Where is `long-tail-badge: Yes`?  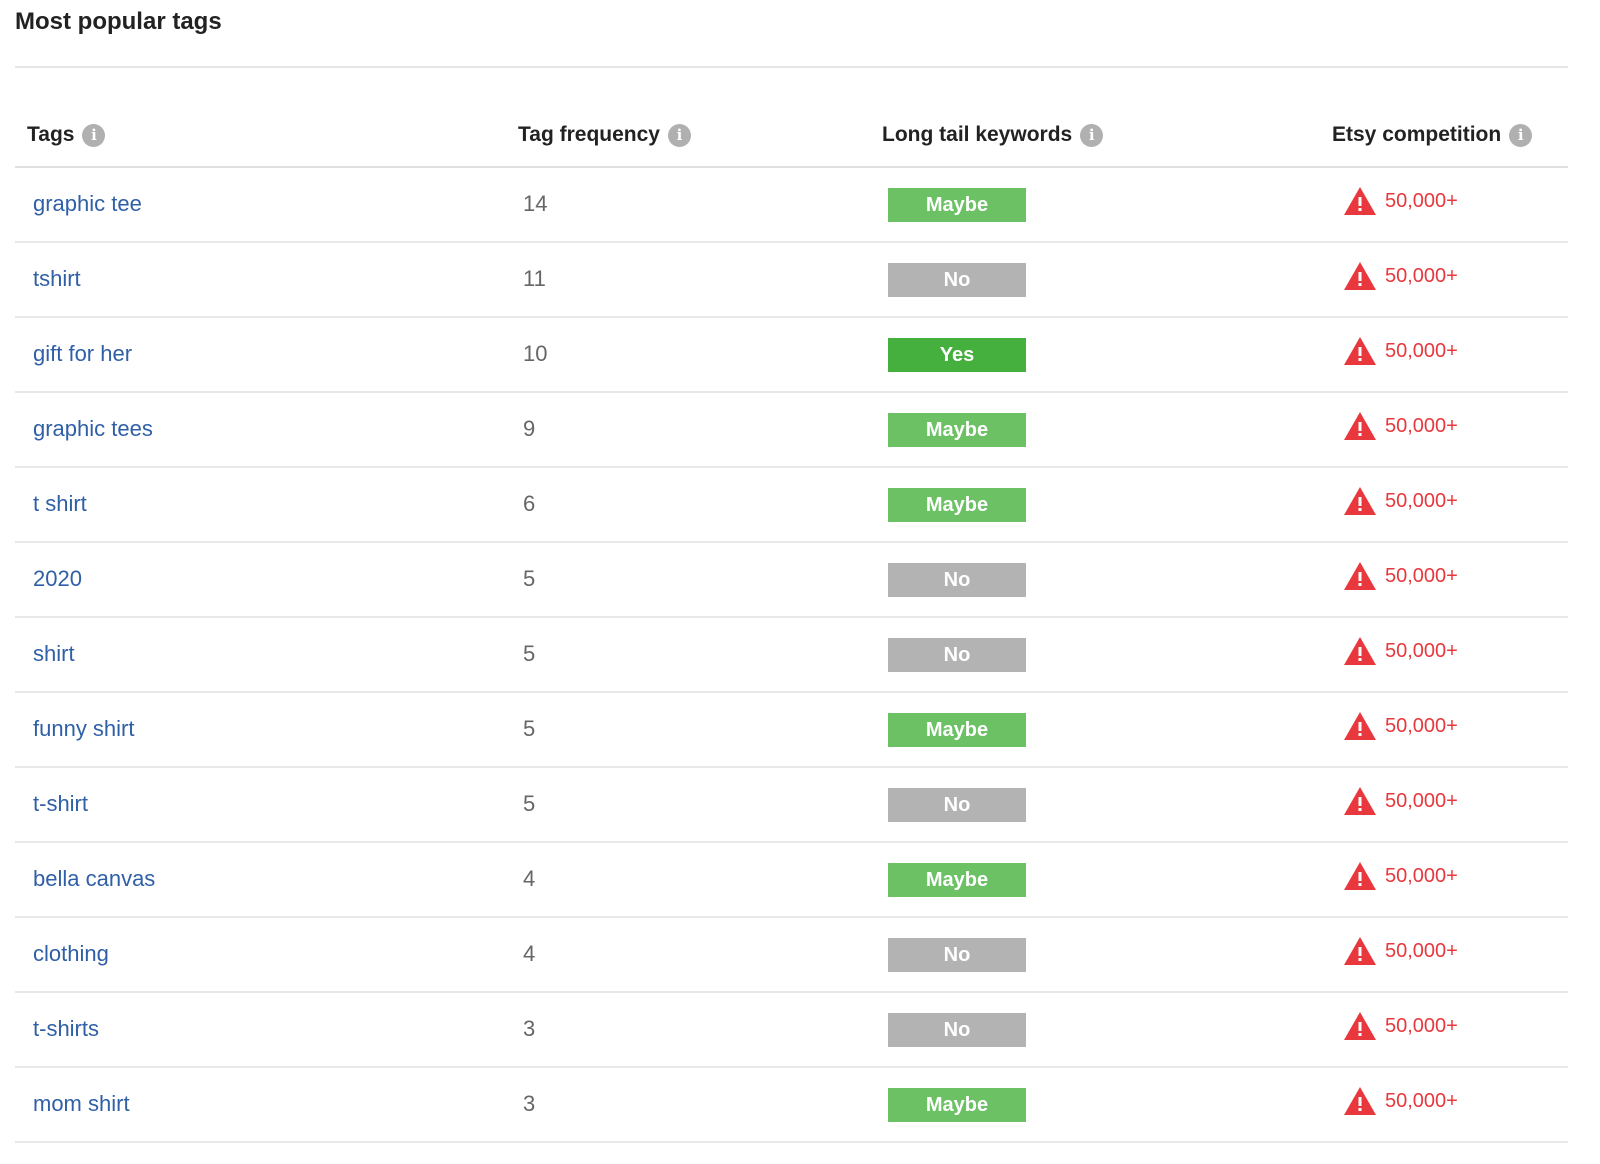 long-tail-badge: Yes is located at coordinates (957, 355).